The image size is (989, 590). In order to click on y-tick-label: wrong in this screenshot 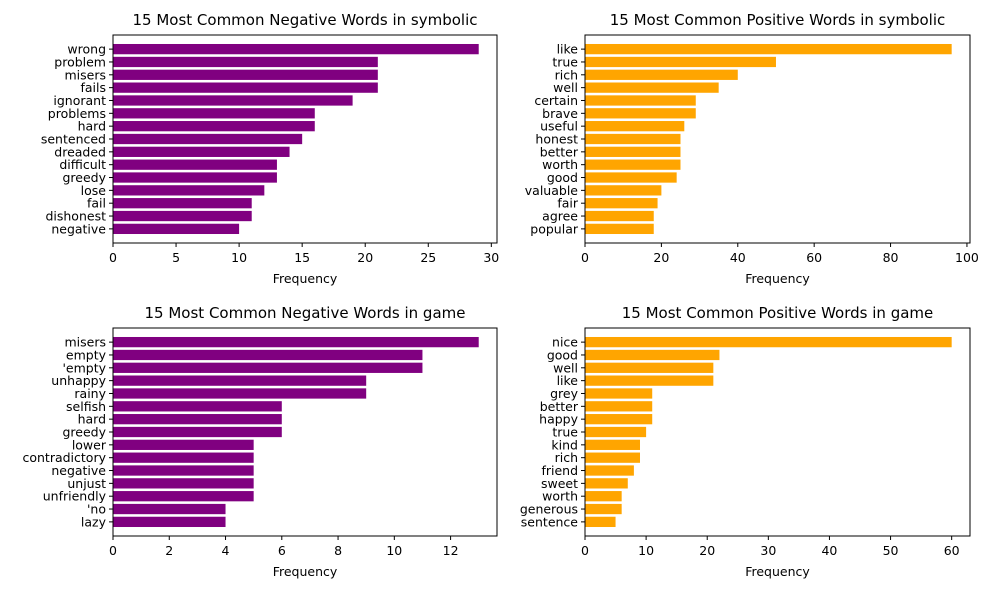, I will do `click(86, 49)`.